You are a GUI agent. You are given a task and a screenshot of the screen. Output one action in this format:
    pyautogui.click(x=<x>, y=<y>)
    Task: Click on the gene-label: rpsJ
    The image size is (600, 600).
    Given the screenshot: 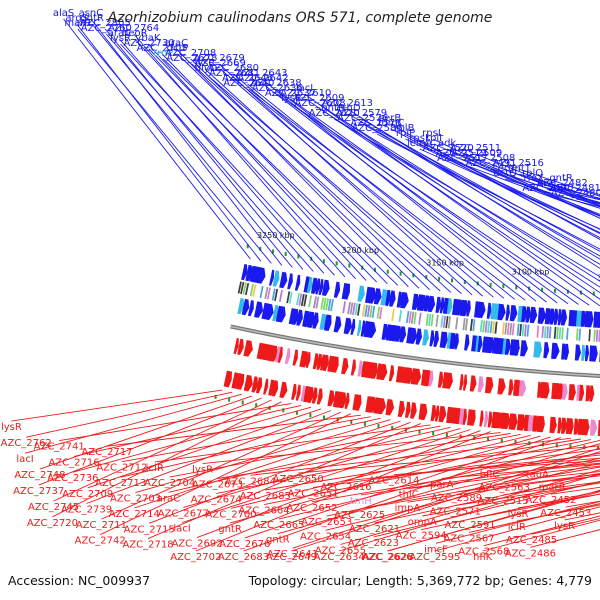 What is the action you would take?
    pyautogui.click(x=418, y=138)
    